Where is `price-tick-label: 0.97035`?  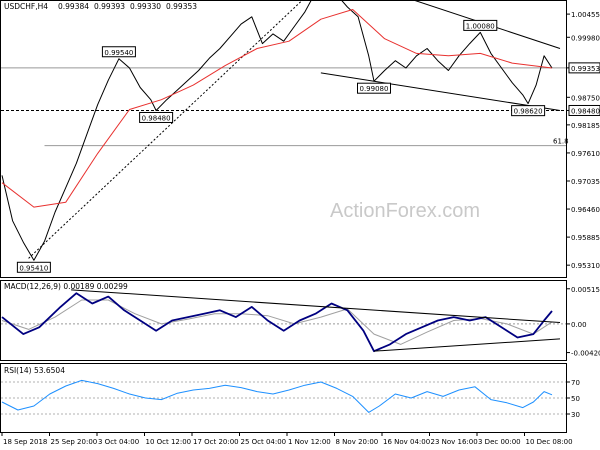 price-tick-label: 0.97035 is located at coordinates (585, 182).